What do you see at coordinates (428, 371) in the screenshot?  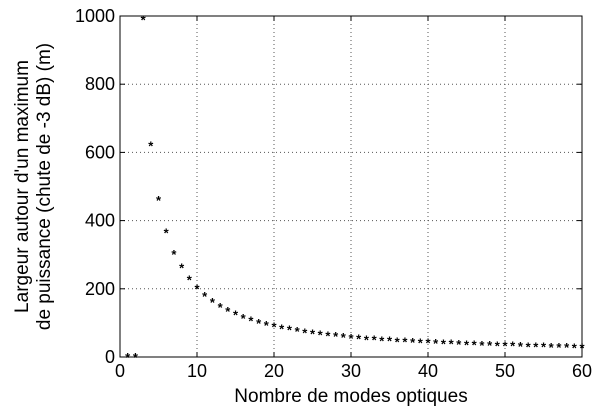 I see `x-tick-label: 40` at bounding box center [428, 371].